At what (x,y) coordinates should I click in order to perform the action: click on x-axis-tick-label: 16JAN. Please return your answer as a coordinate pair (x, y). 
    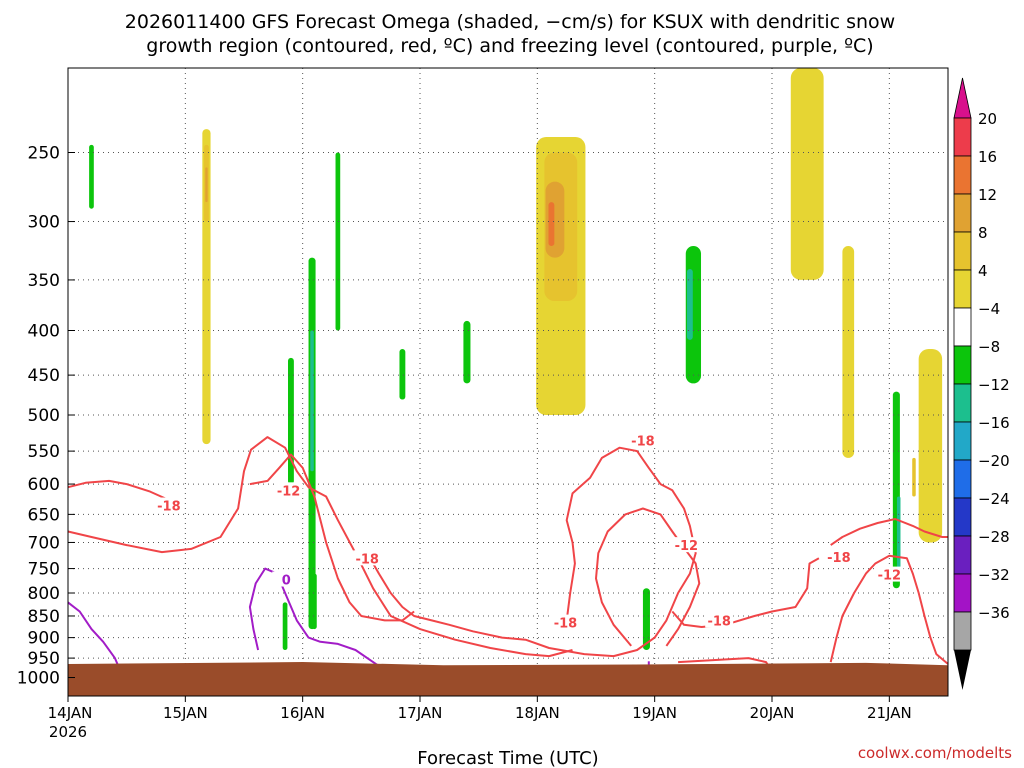
    Looking at the image, I should click on (302, 713).